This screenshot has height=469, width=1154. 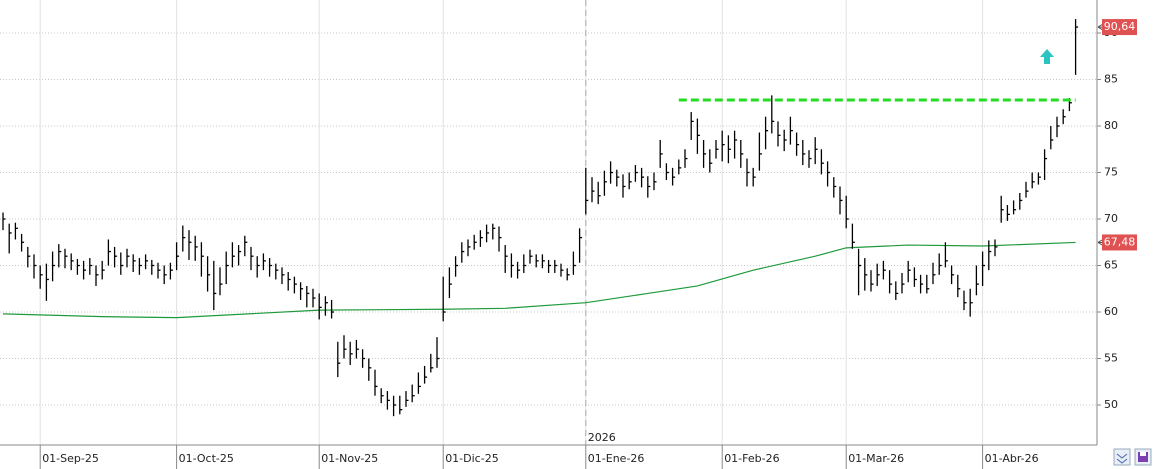 I want to click on x-tick-label: 01-Mar-26, so click(x=876, y=458).